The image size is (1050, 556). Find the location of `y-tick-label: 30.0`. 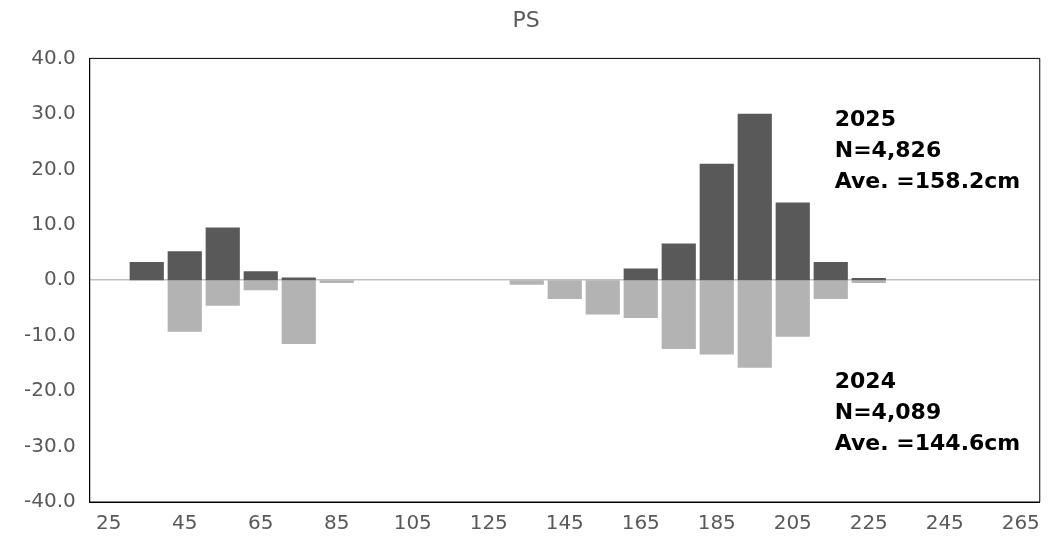

y-tick-label: 30.0 is located at coordinates (53, 112).